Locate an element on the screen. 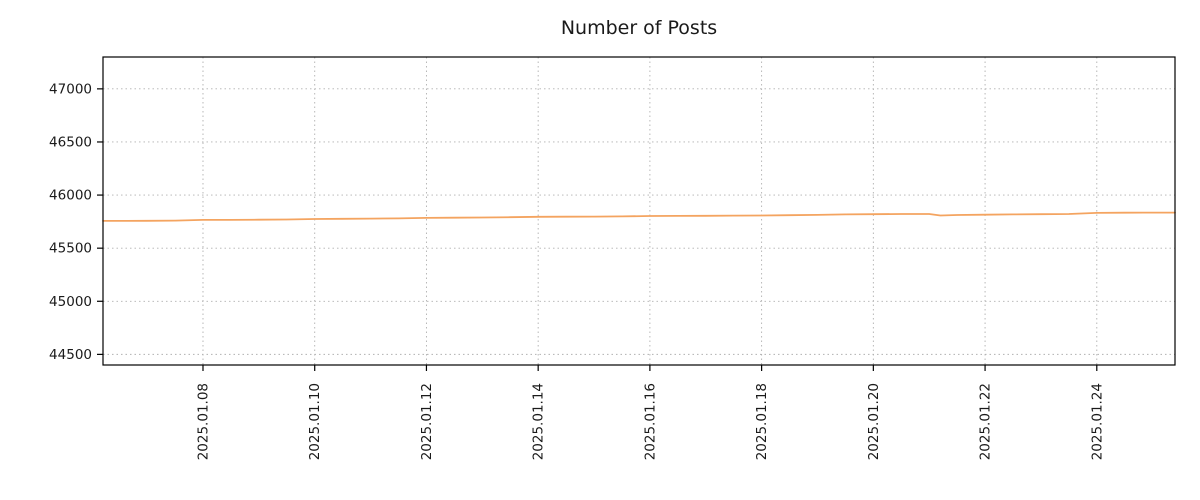 This screenshot has height=500, width=1200. x-tick-label: 2025.01.12 is located at coordinates (427, 421).